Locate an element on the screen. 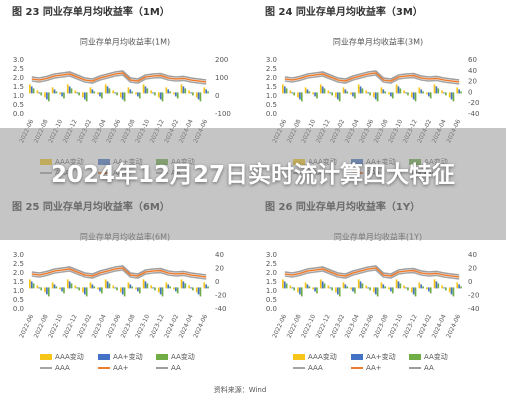 This screenshot has height=400, width=506. right-tick-label: -100 is located at coordinates (223, 114).